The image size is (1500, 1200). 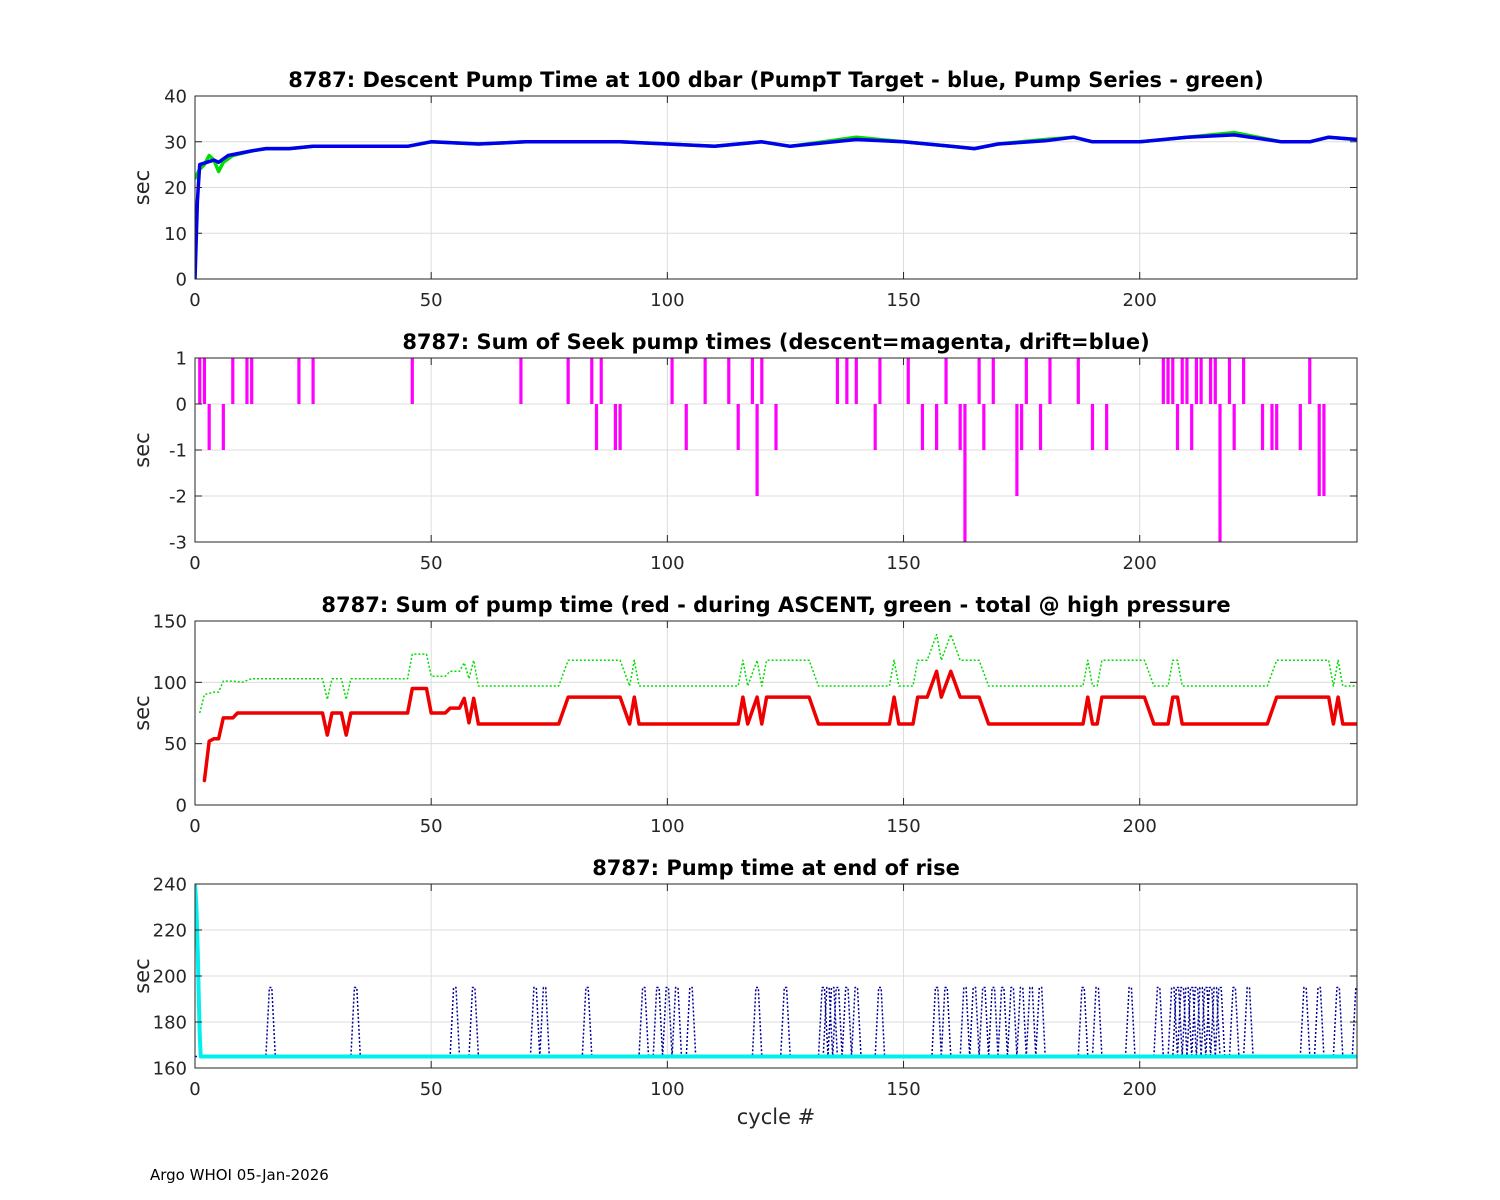 I want to click on y-tick-label: 20, so click(x=175, y=188).